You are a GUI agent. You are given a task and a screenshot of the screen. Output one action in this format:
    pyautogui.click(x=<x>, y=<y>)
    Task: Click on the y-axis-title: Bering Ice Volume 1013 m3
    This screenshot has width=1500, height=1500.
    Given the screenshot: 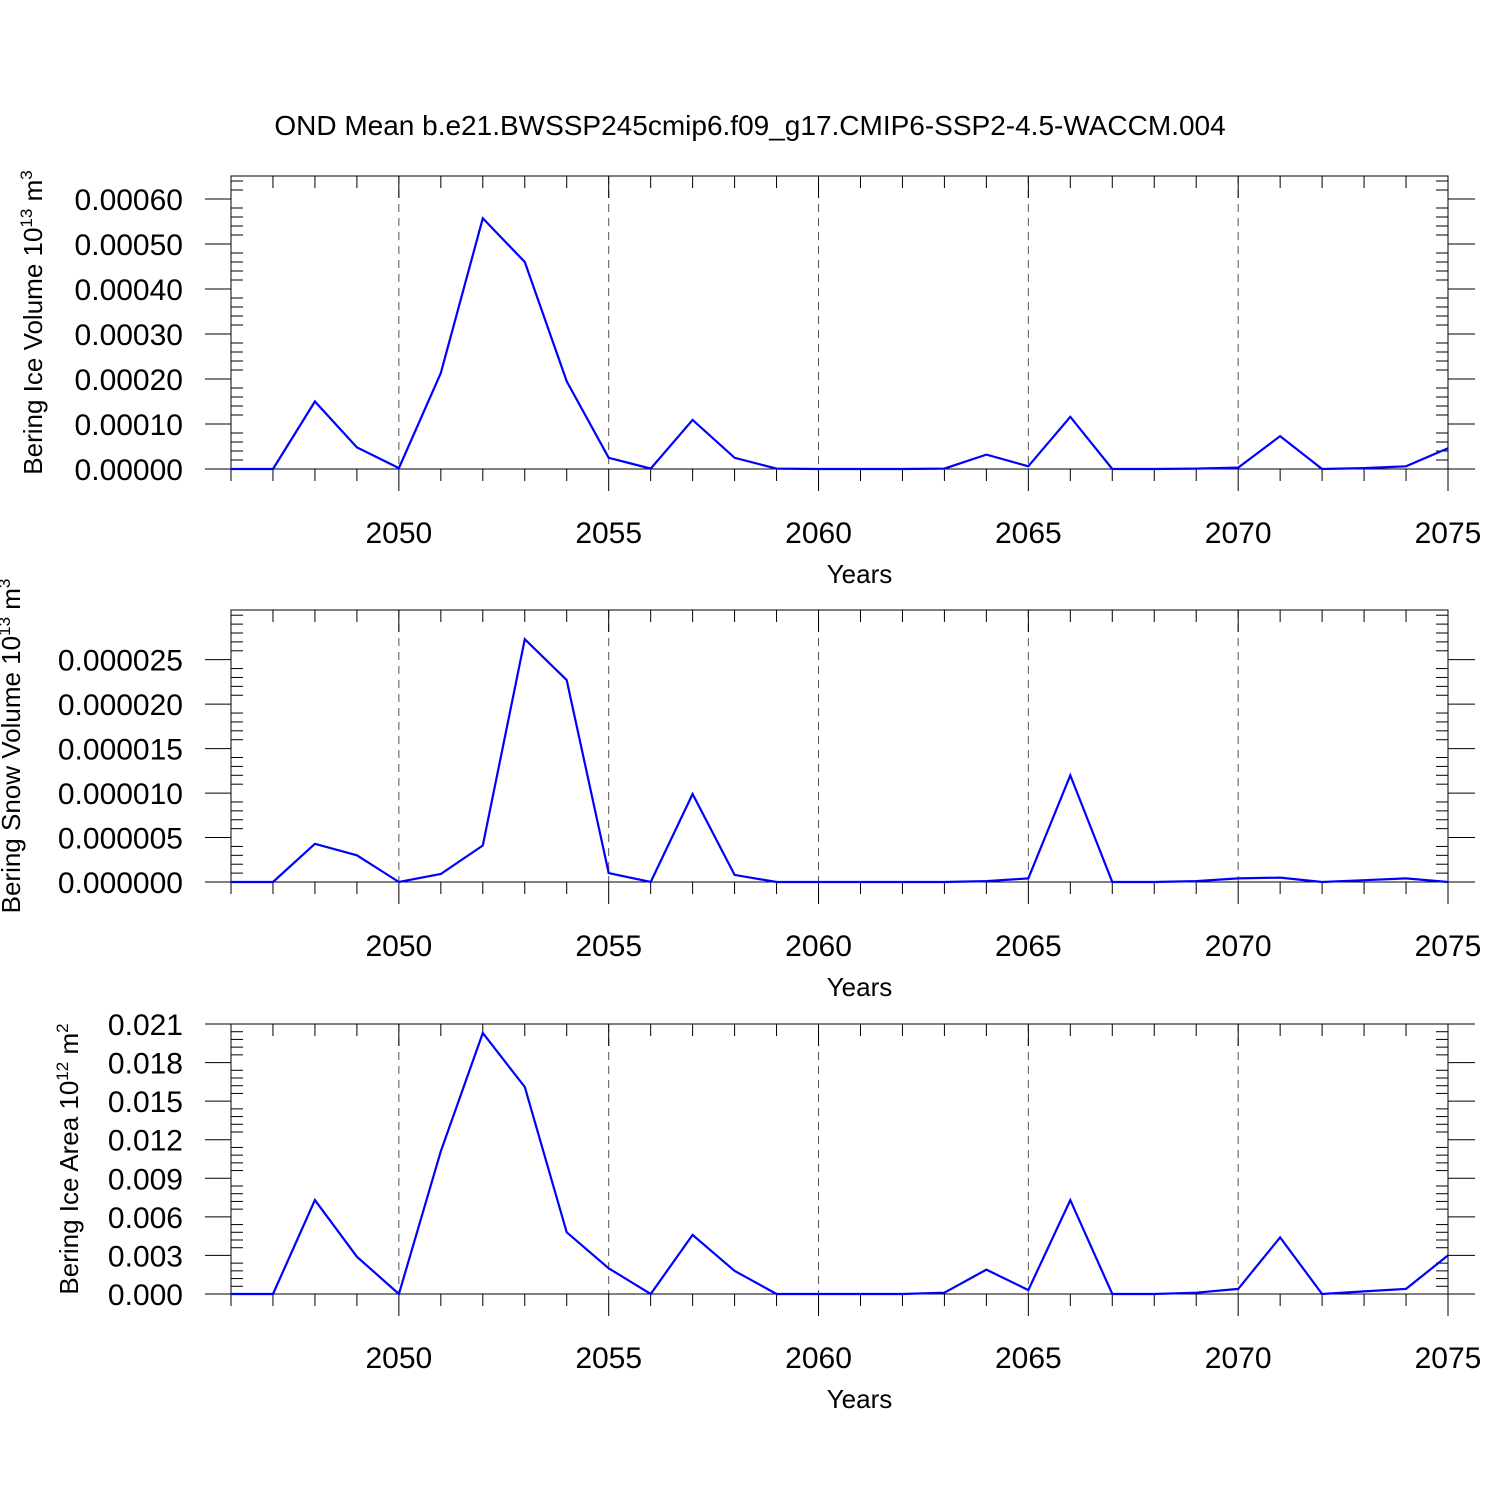 What is the action you would take?
    pyautogui.click(x=32, y=322)
    